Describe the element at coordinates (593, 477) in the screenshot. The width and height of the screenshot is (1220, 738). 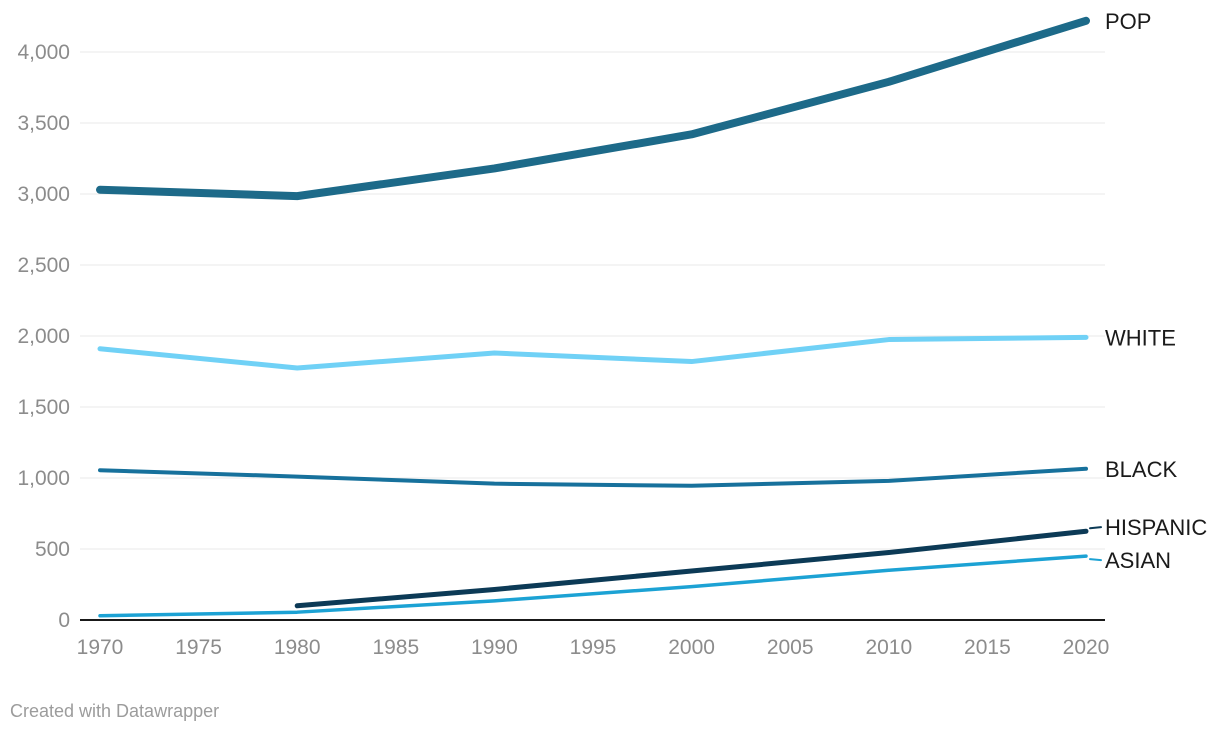
I see `line-black` at that location.